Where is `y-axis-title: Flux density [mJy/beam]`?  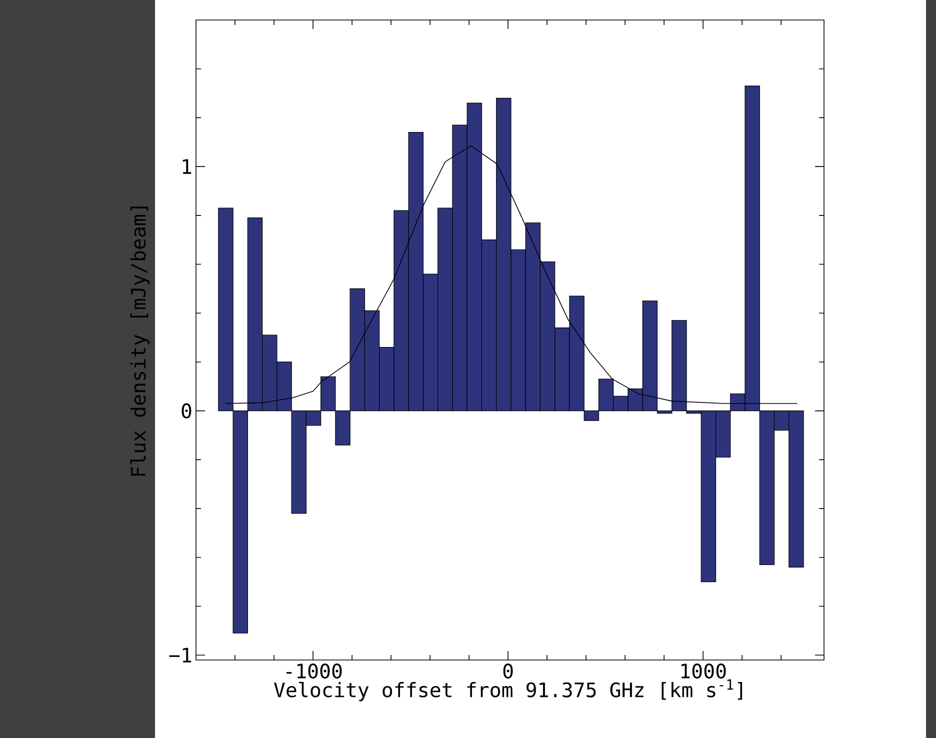 y-axis-title: Flux density [mJy/beam] is located at coordinates (140, 341).